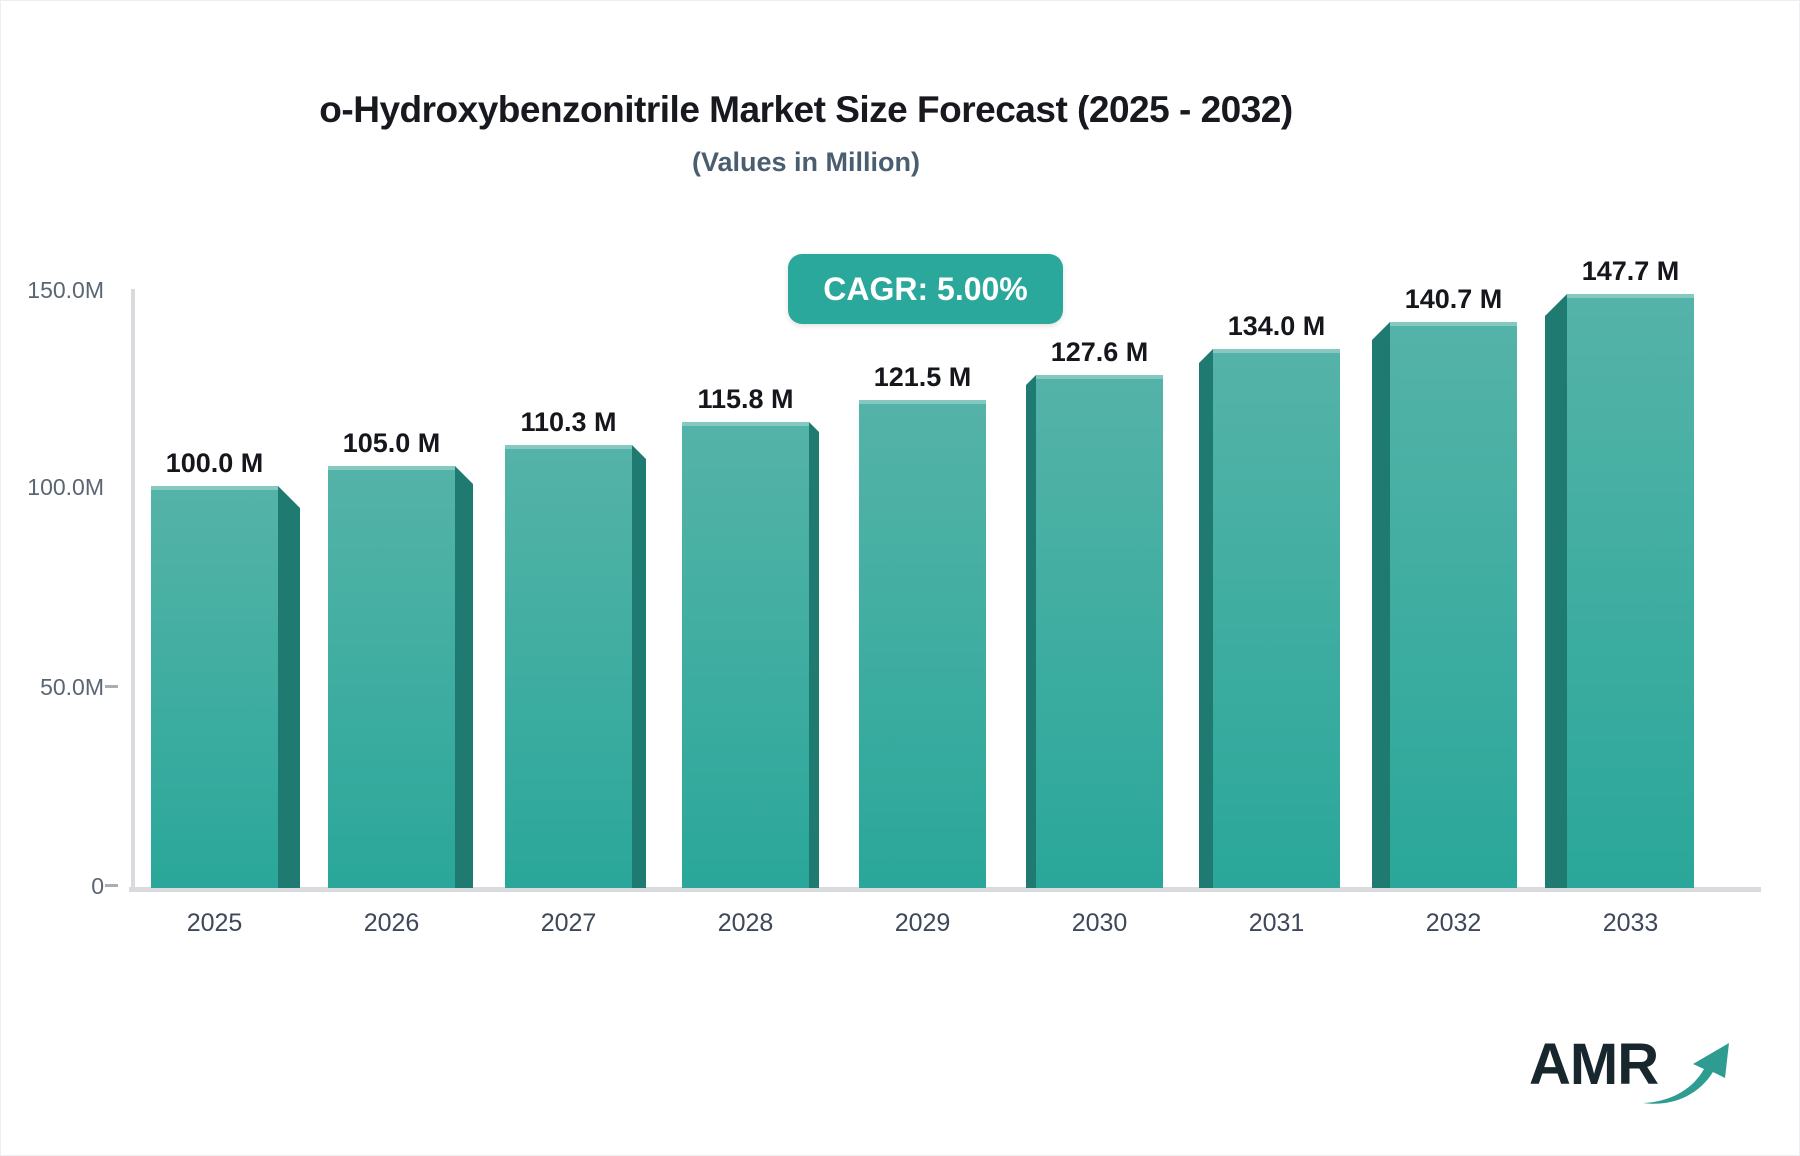 The width and height of the screenshot is (1800, 1156). What do you see at coordinates (1630, 923) in the screenshot?
I see `x-axis-label-2033: 2033` at bounding box center [1630, 923].